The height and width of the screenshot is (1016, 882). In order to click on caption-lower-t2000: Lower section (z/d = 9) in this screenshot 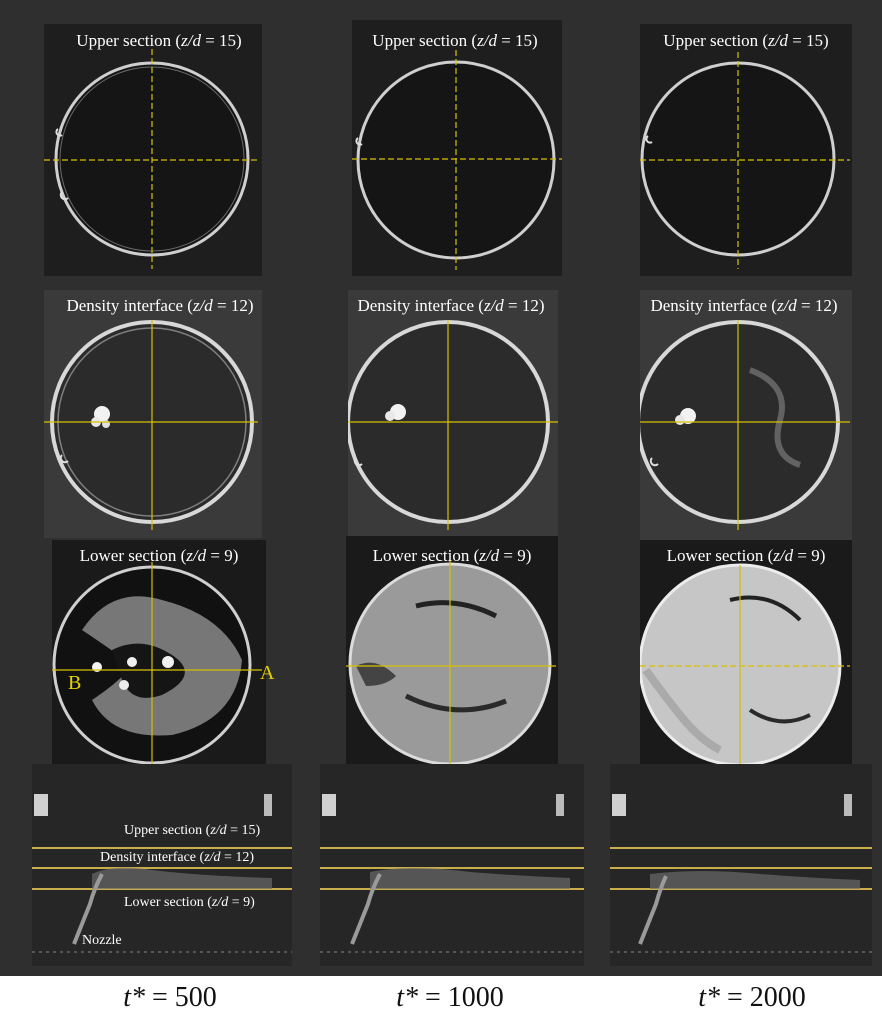, I will do `click(746, 555)`.